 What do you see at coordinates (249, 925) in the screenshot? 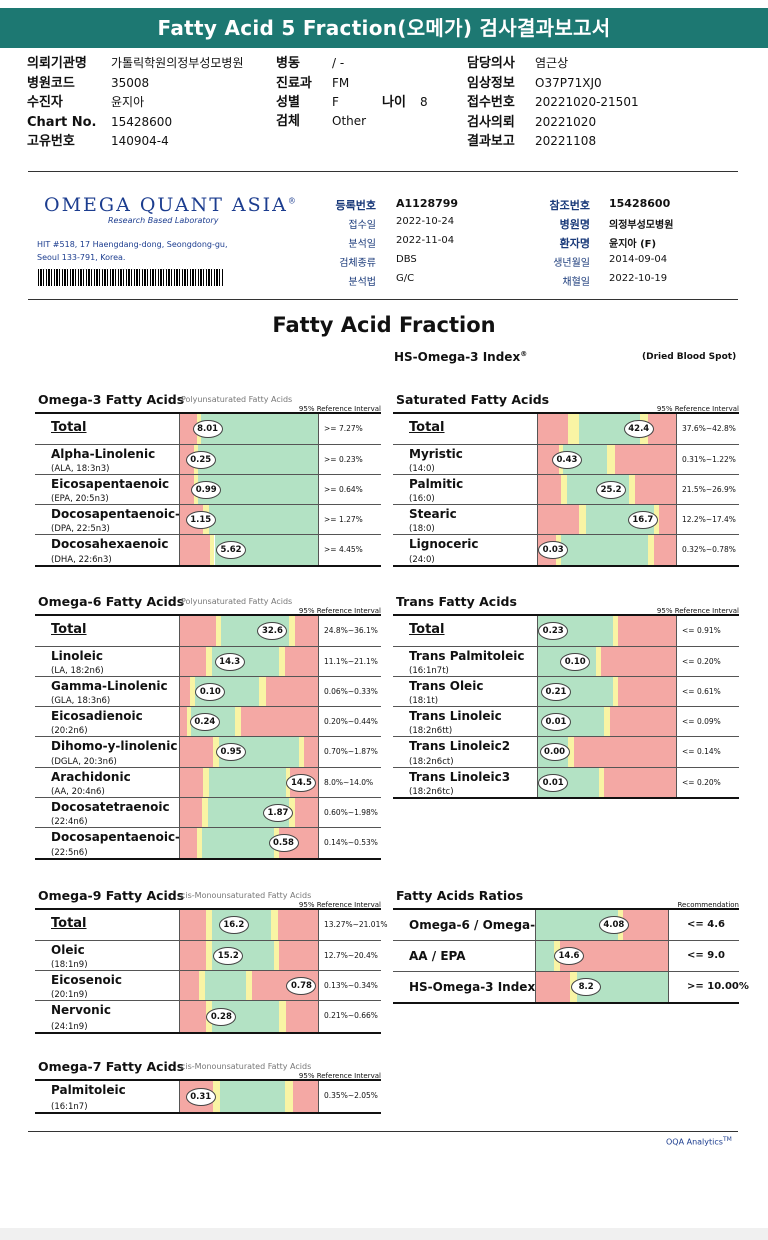
I see `result-bar: 16.2` at bounding box center [249, 925].